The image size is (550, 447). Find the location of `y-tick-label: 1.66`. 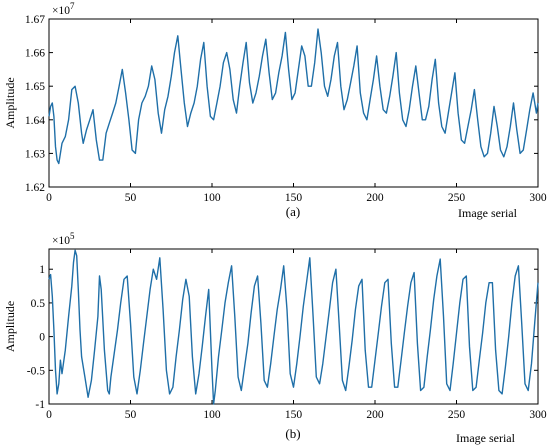

y-tick-label: 1.66 is located at coordinates (35, 54).